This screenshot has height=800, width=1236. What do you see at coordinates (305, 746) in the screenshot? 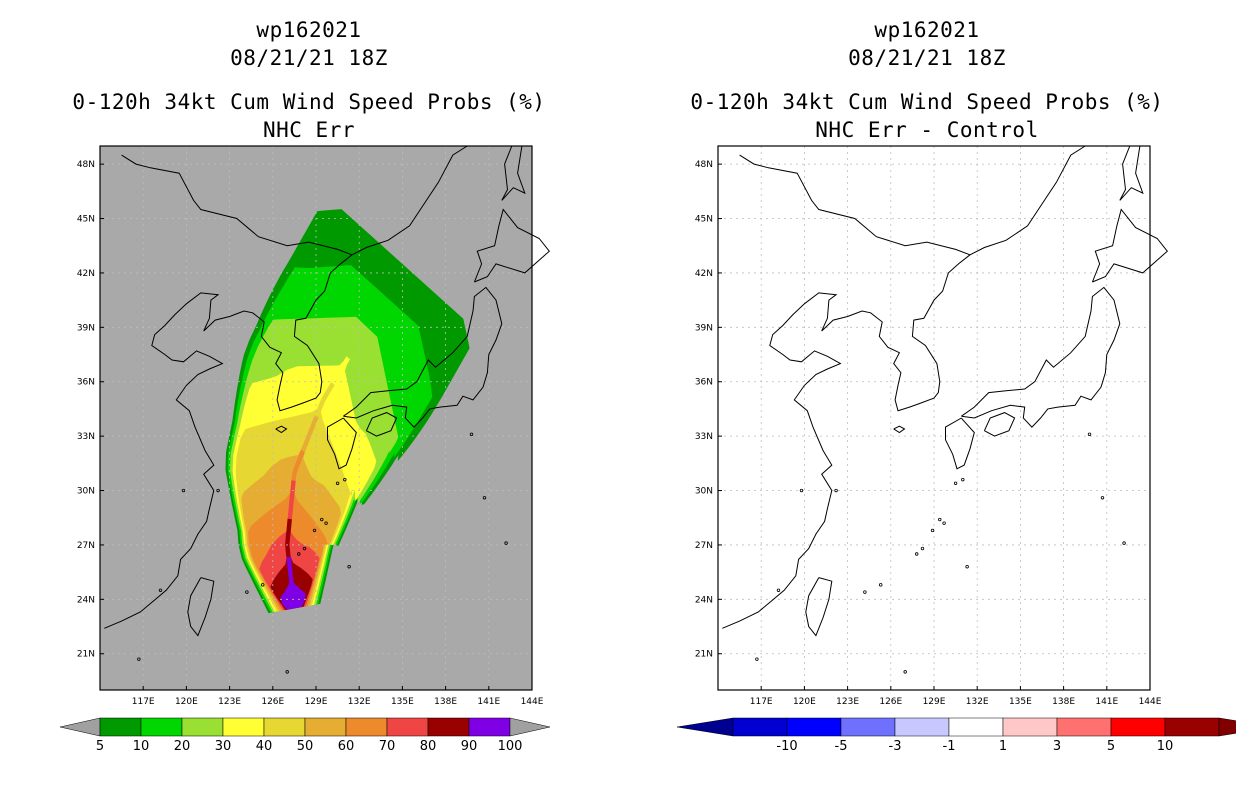
I see `colorbar-label: 50` at bounding box center [305, 746].